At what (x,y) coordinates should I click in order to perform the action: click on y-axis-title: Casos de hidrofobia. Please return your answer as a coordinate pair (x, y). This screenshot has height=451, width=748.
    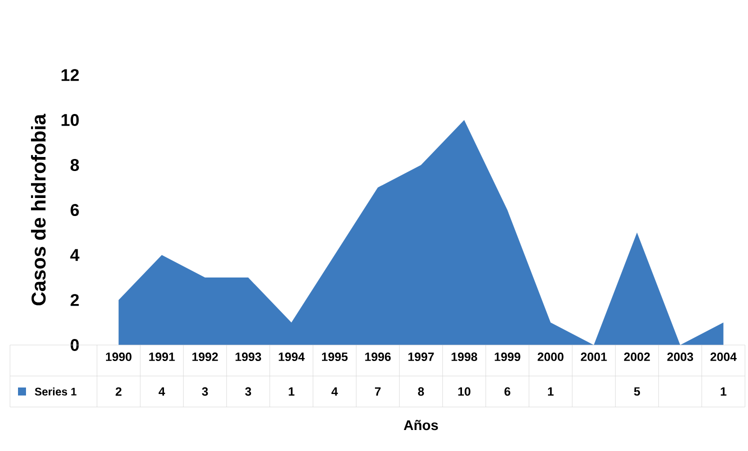
    Looking at the image, I should click on (38, 210).